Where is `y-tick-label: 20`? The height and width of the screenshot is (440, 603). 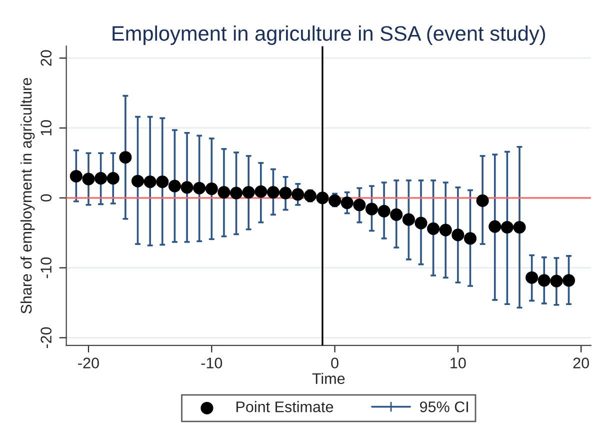
y-tick-label: 20 is located at coordinates (46, 58).